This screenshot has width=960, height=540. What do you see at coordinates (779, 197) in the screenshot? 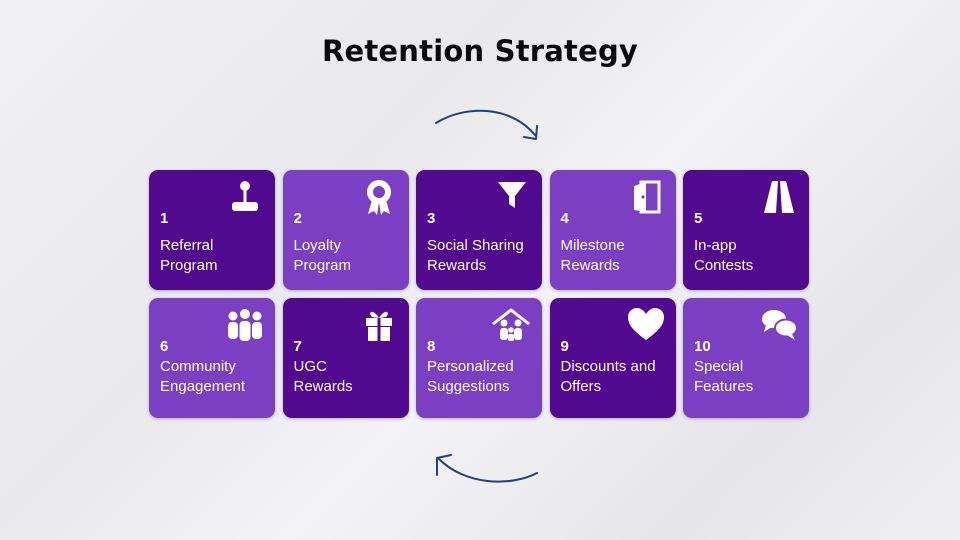
I see `road-icon` at bounding box center [779, 197].